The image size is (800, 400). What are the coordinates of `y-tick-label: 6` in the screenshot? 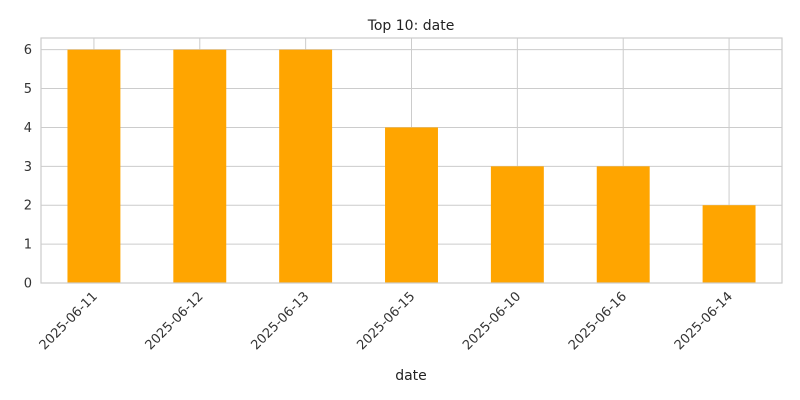 It's located at (28, 50).